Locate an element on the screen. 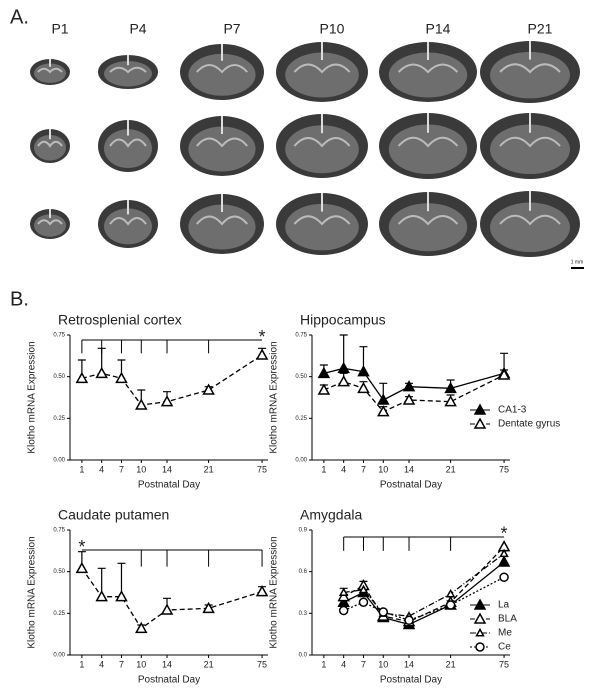 The width and height of the screenshot is (602, 691). legend-label: La is located at coordinates (504, 605).